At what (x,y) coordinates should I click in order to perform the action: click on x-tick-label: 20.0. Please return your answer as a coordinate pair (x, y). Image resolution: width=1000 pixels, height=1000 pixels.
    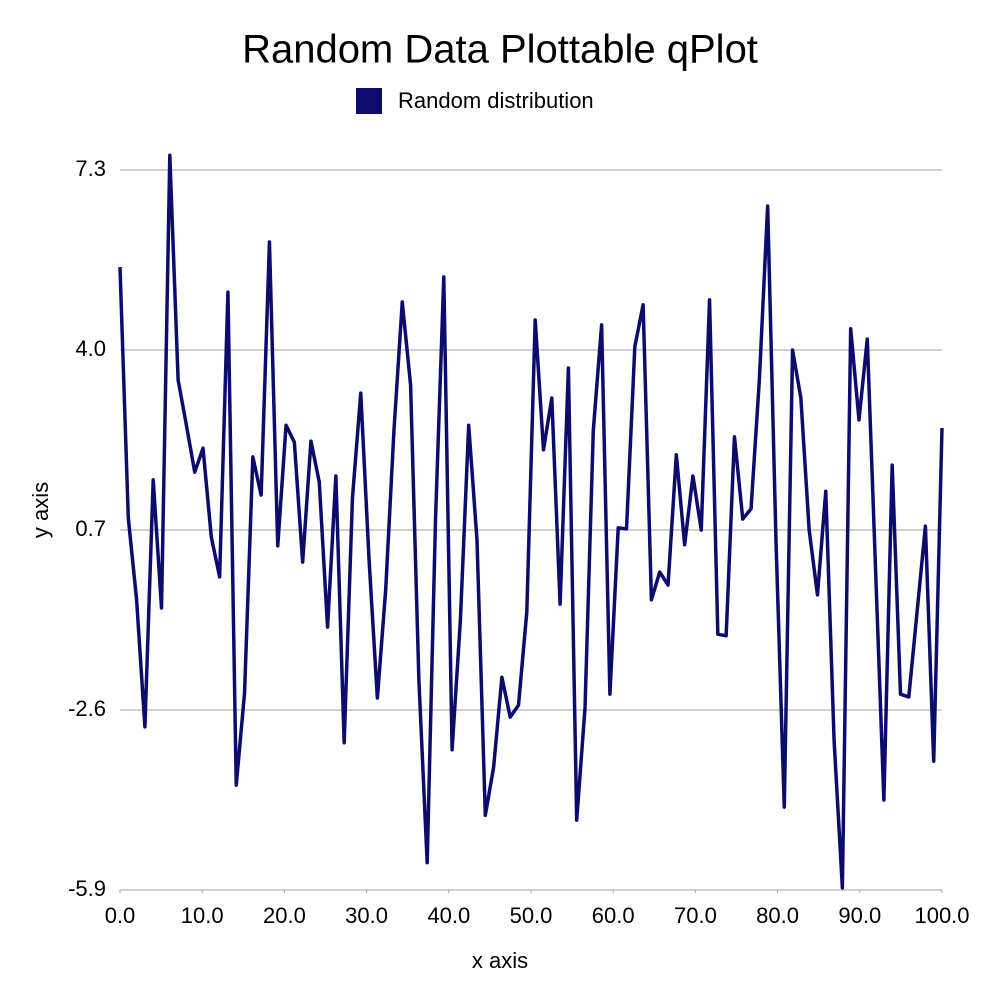
    Looking at the image, I should click on (284, 915).